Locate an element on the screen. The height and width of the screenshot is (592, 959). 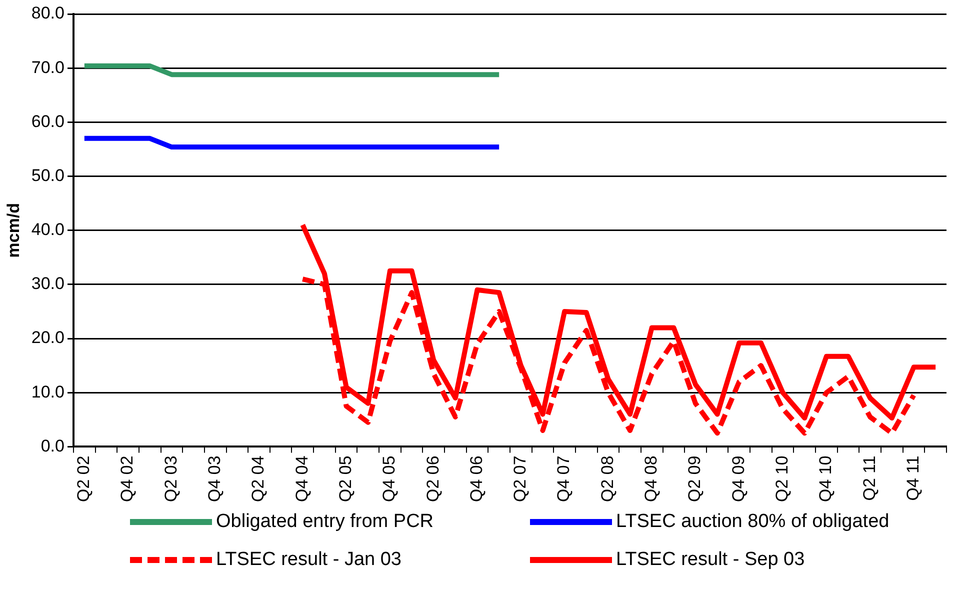
x-tick-label: Q2 04 is located at coordinates (258, 479).